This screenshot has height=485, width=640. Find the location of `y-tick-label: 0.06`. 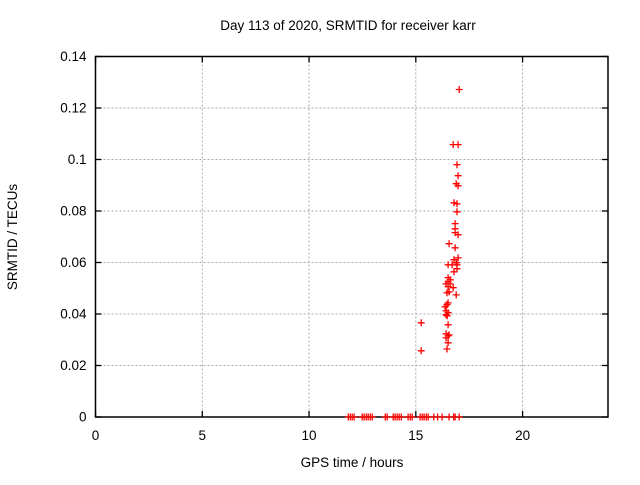

y-tick-label: 0.06 is located at coordinates (73, 262).